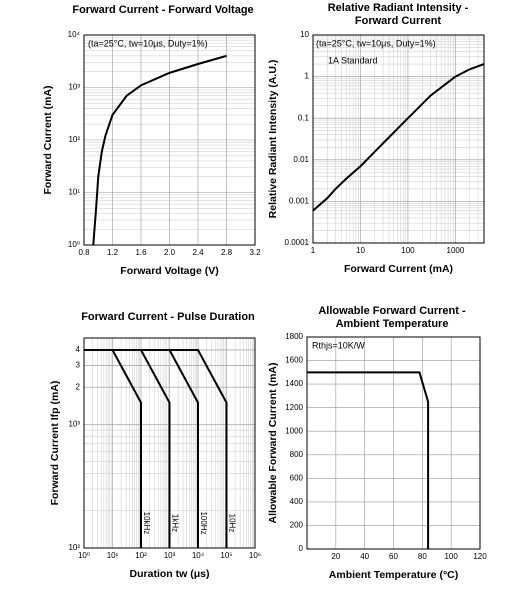 Image resolution: width=510 pixels, height=597 pixels. Describe the element at coordinates (226, 555) in the screenshot. I see `x-tick-label: 10⁵` at that location.